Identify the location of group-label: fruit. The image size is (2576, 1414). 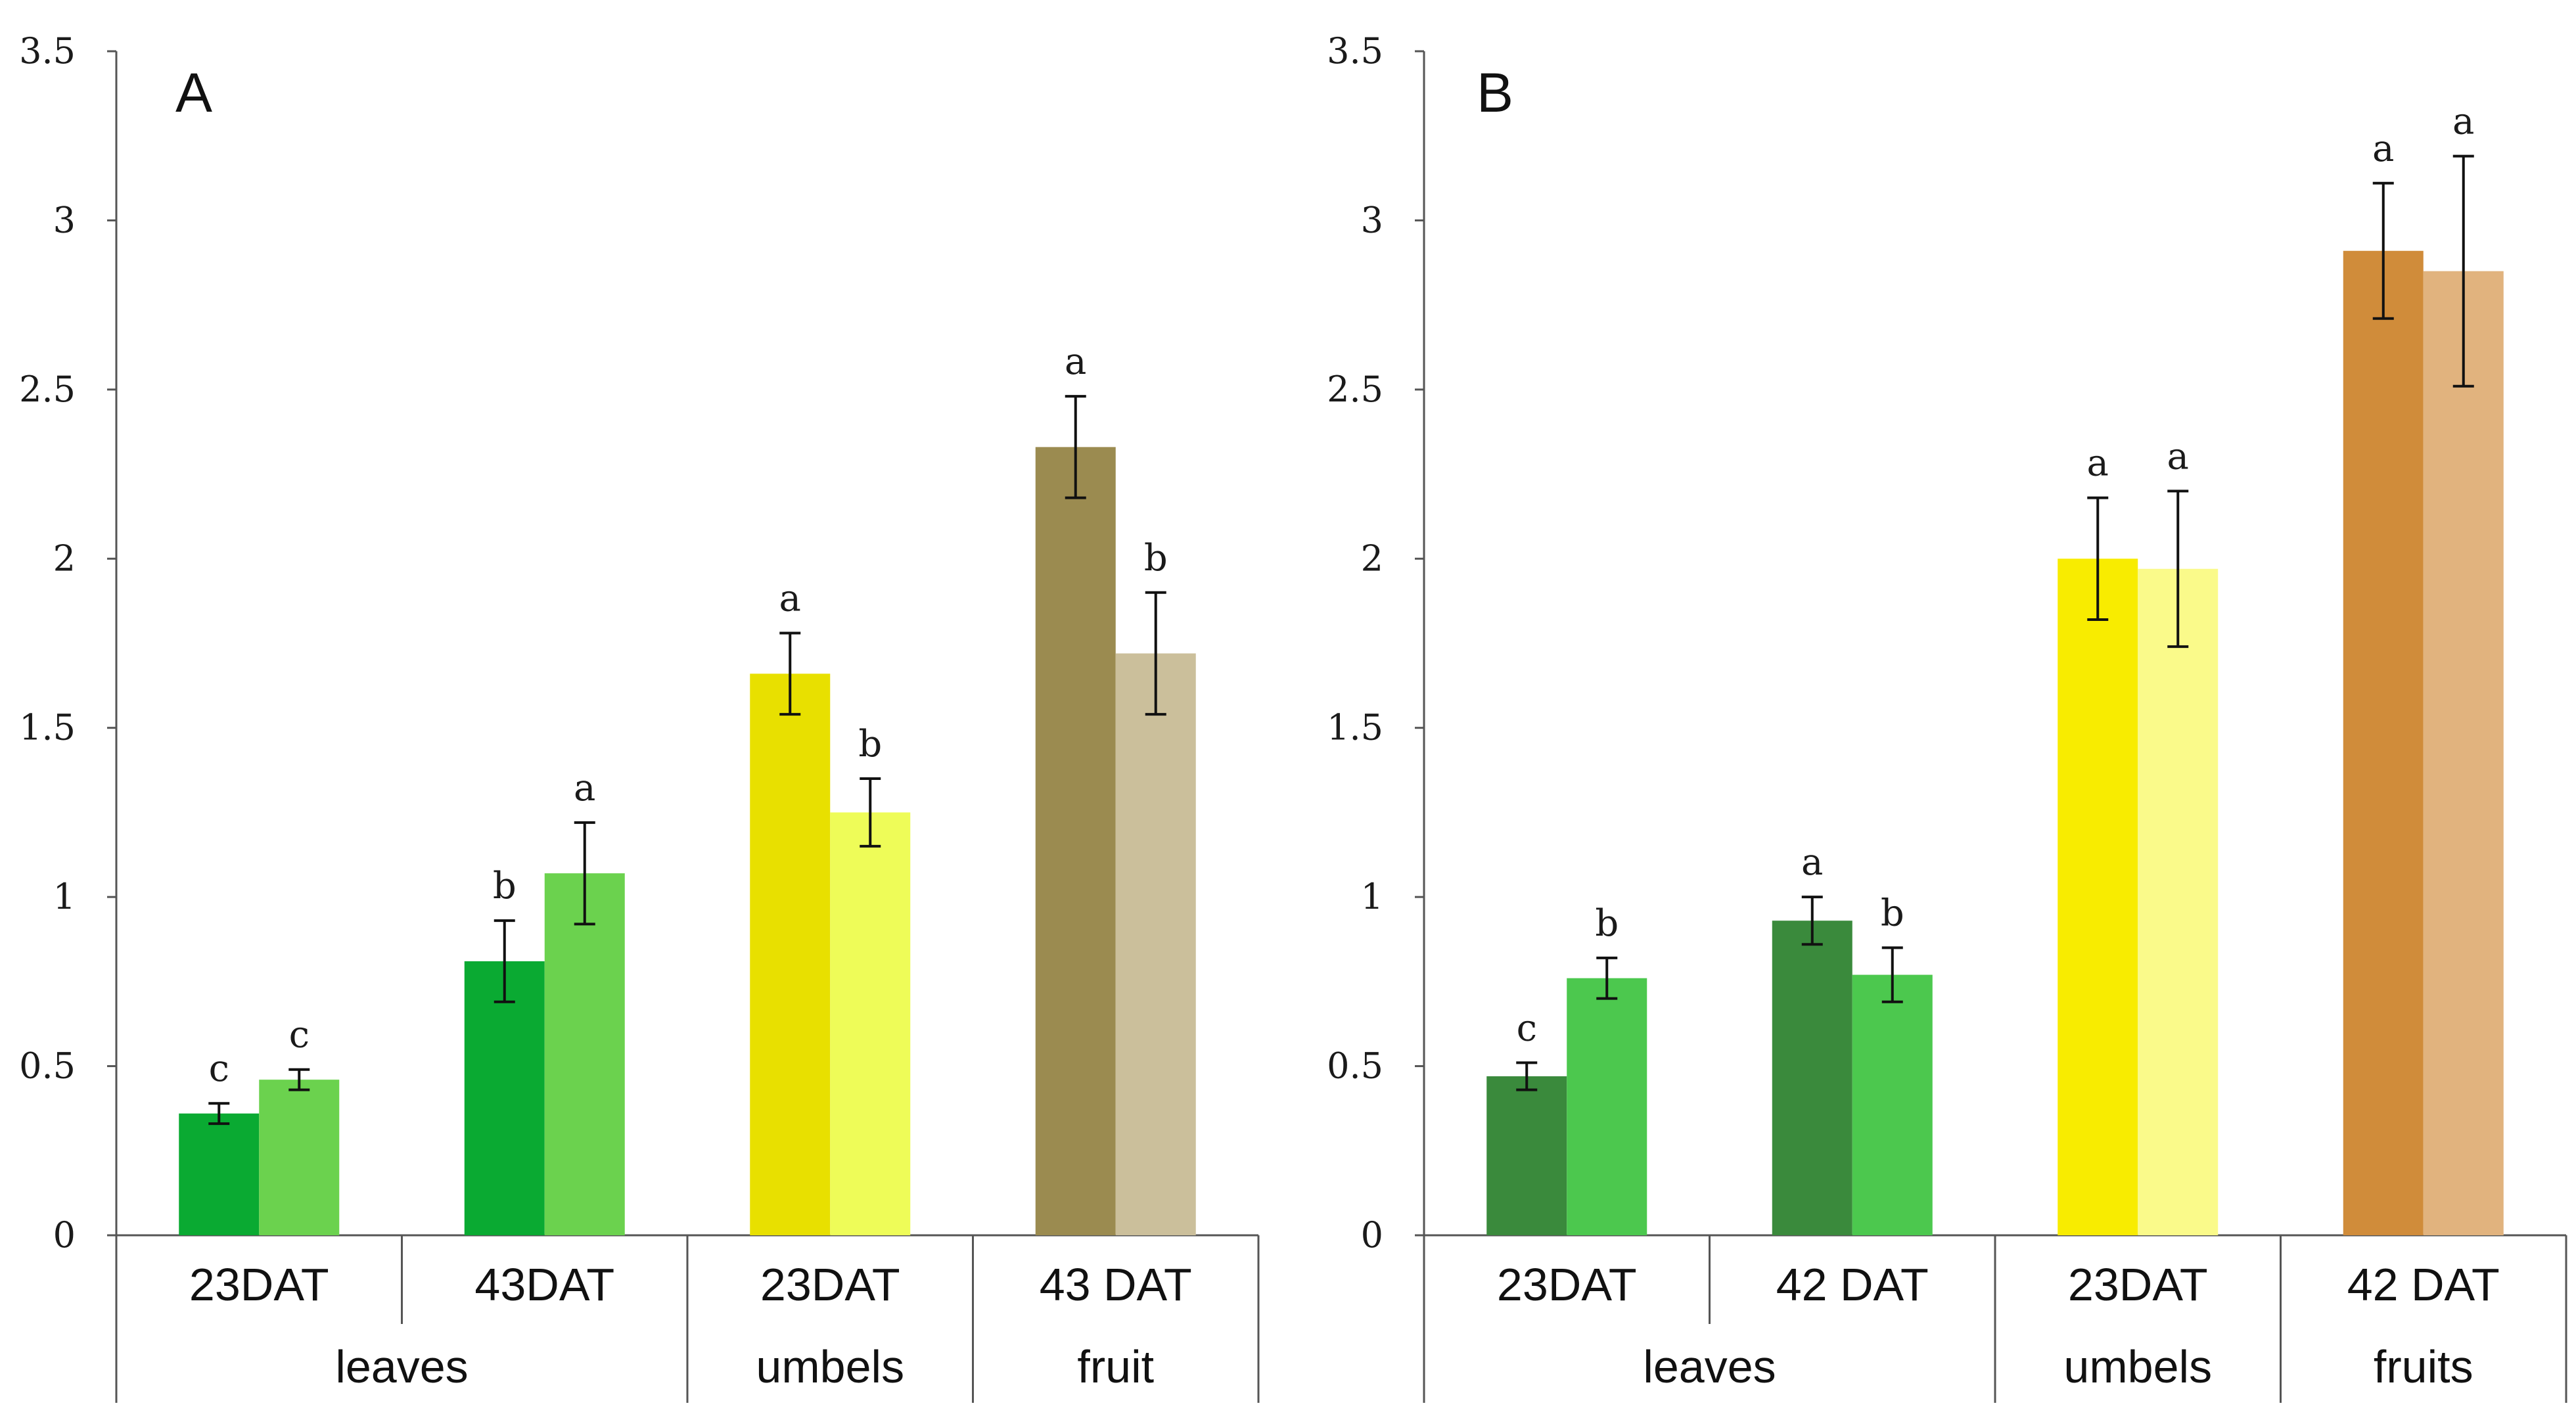
(1115, 1367).